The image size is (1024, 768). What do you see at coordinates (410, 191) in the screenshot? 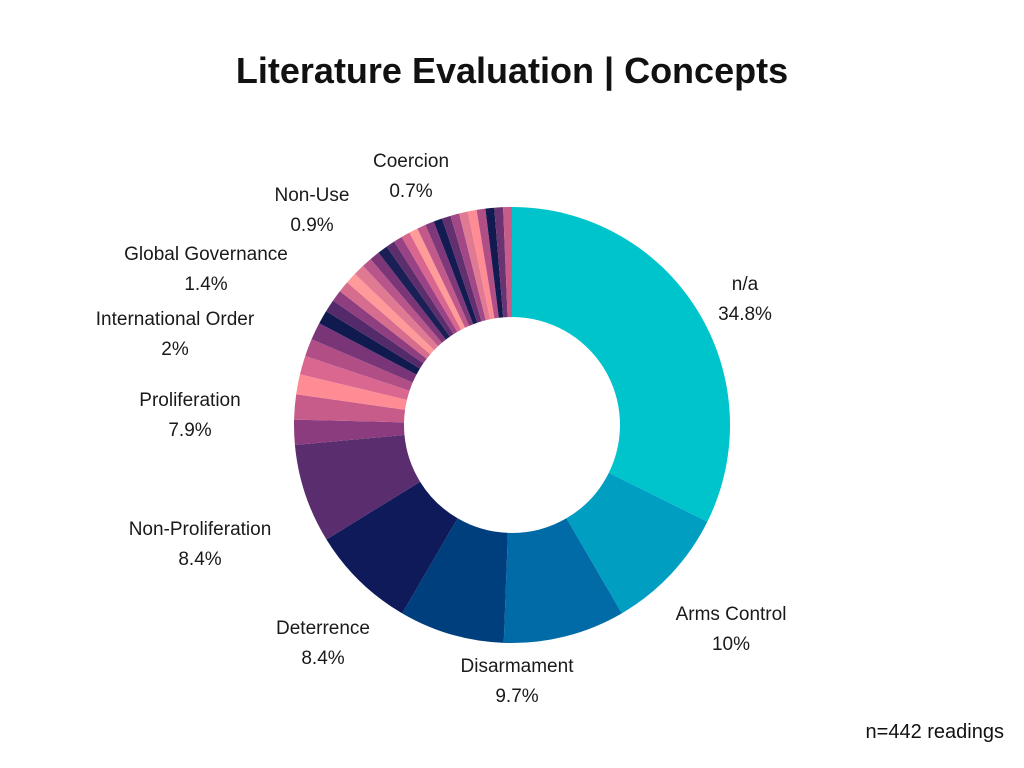
I see `slice-percent-label: 0.7%` at bounding box center [410, 191].